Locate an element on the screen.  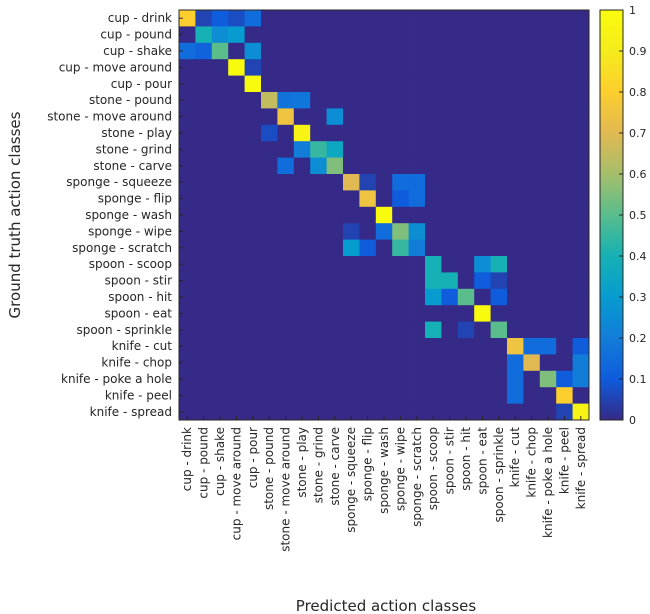
y-tick-label: spoon - stir is located at coordinates (138, 281).